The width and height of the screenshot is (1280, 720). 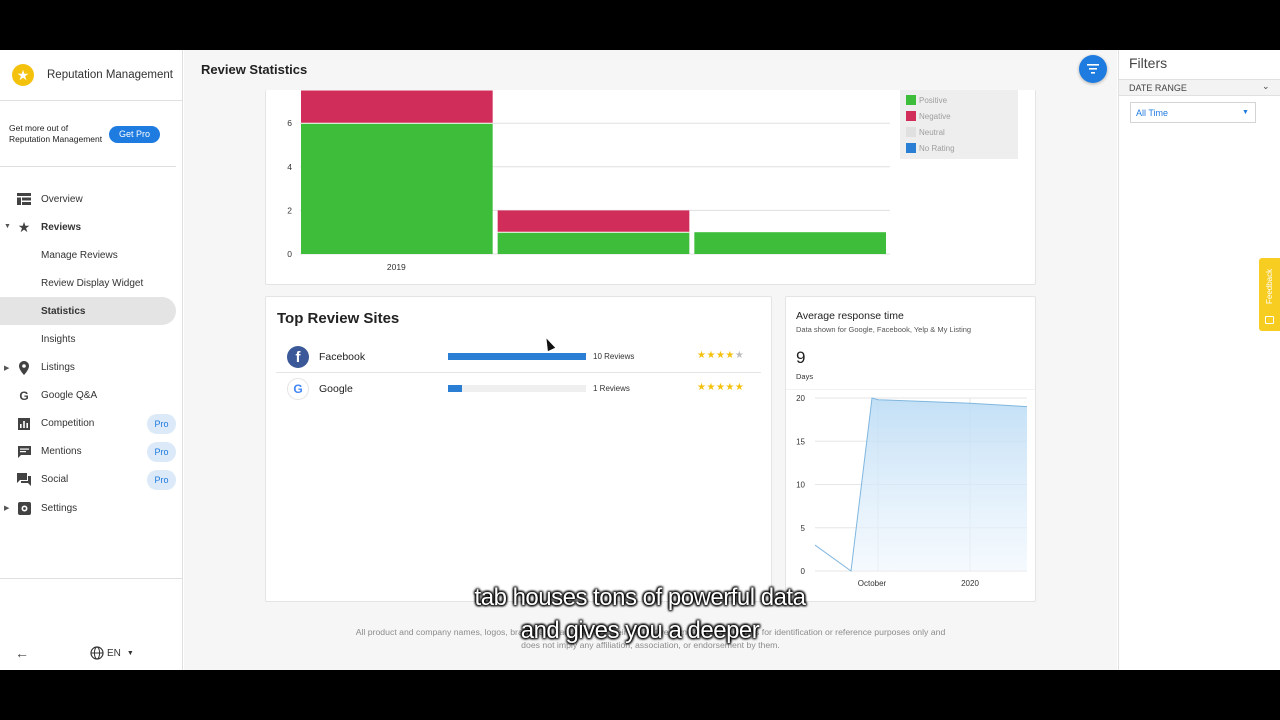 I want to click on x-tick-label: October, so click(x=872, y=583).